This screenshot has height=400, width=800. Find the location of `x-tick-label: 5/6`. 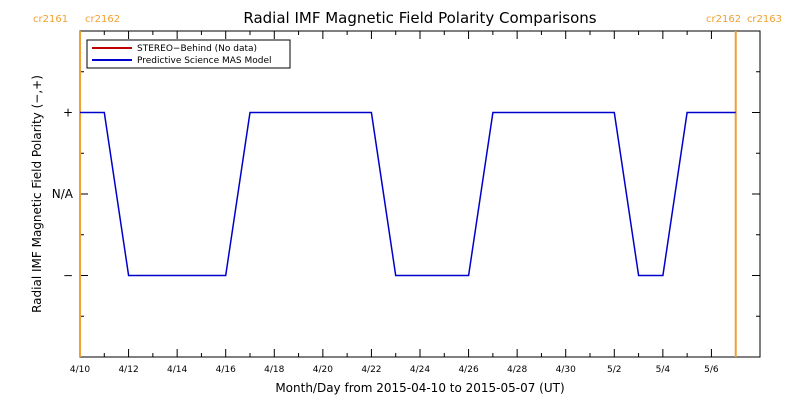

x-tick-label: 5/6 is located at coordinates (711, 370).